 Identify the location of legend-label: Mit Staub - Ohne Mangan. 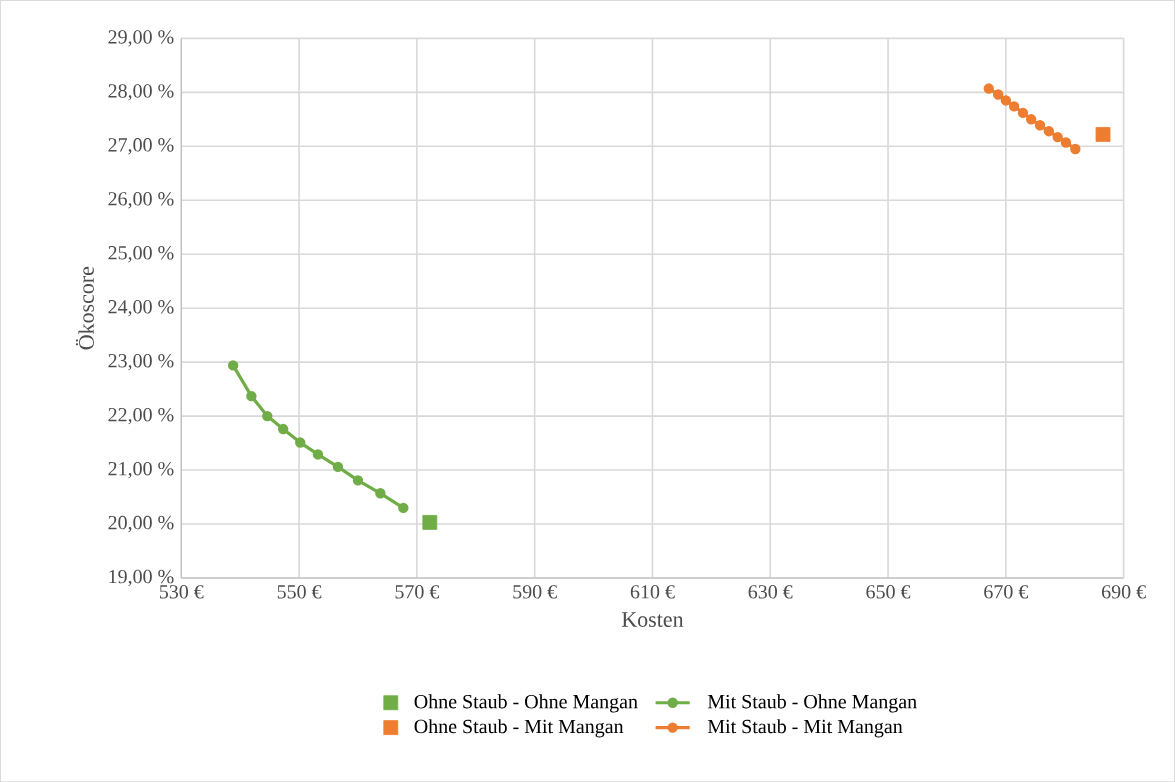
(812, 703).